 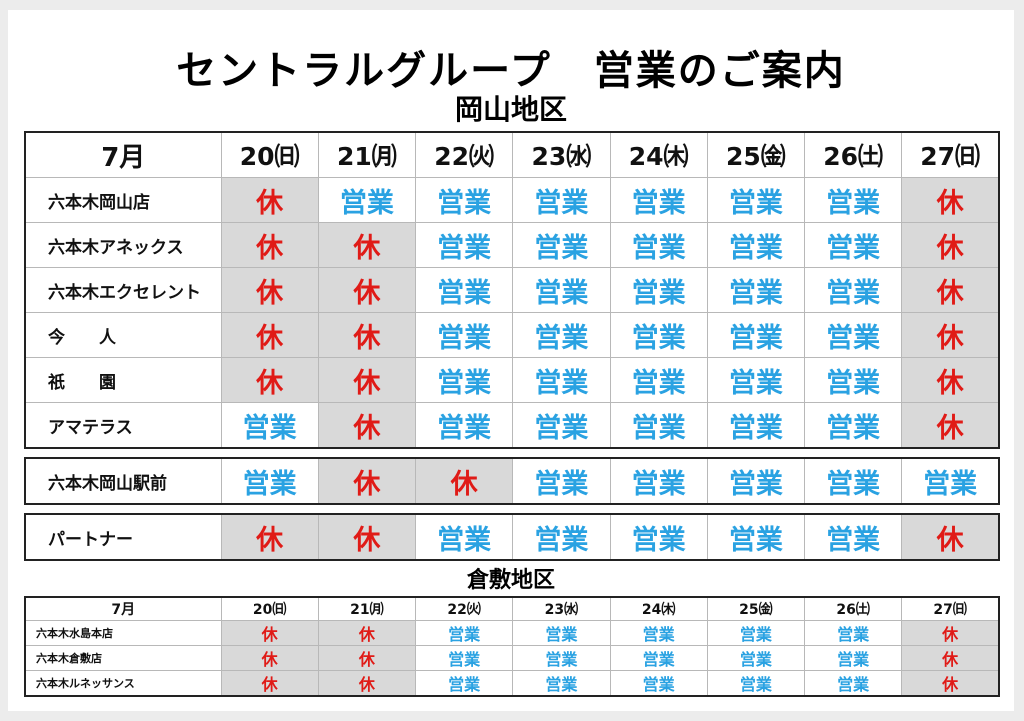 What do you see at coordinates (123, 245) in the screenshot?
I see `store-name: 六本木アネックス` at bounding box center [123, 245].